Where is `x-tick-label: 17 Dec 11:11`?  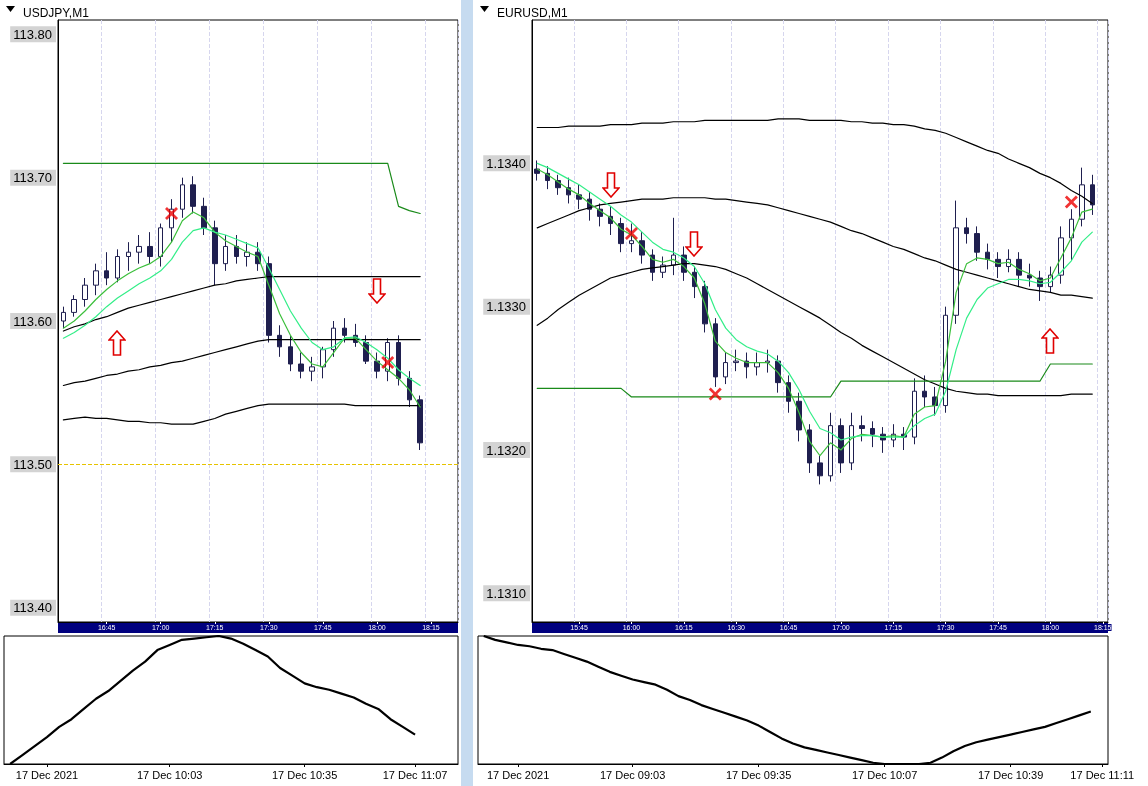 x-tick-label: 17 Dec 11:11 is located at coordinates (1102, 774).